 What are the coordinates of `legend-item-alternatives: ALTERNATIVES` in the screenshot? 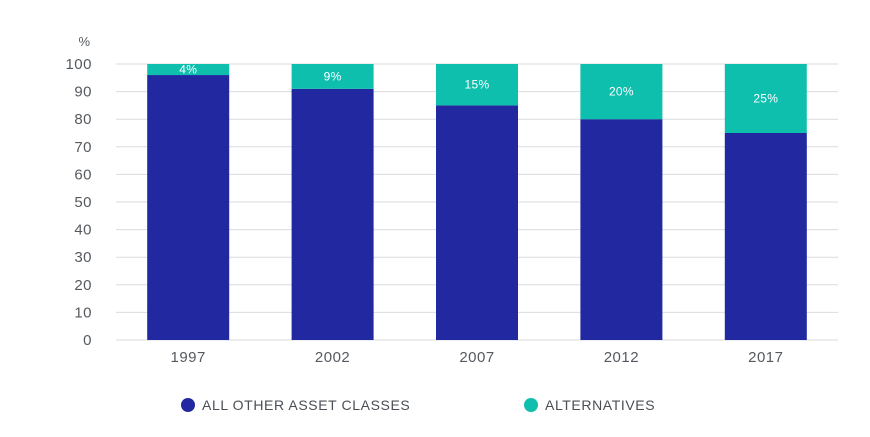 It's located at (589, 405).